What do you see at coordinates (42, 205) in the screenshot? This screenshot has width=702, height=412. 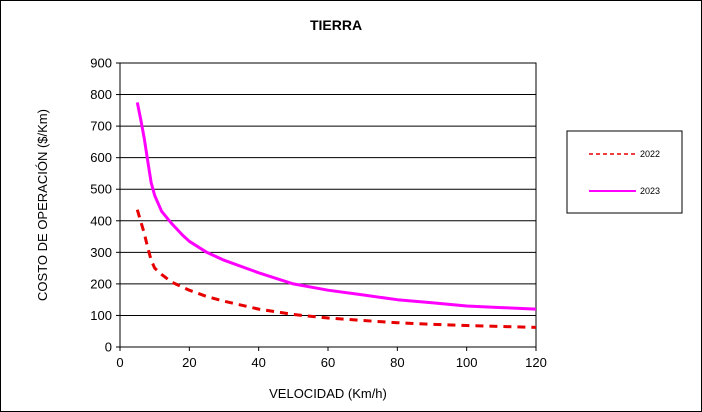 I see `y-axis-title: COSTO DE OPERACIÓN ($/Km)` at bounding box center [42, 205].